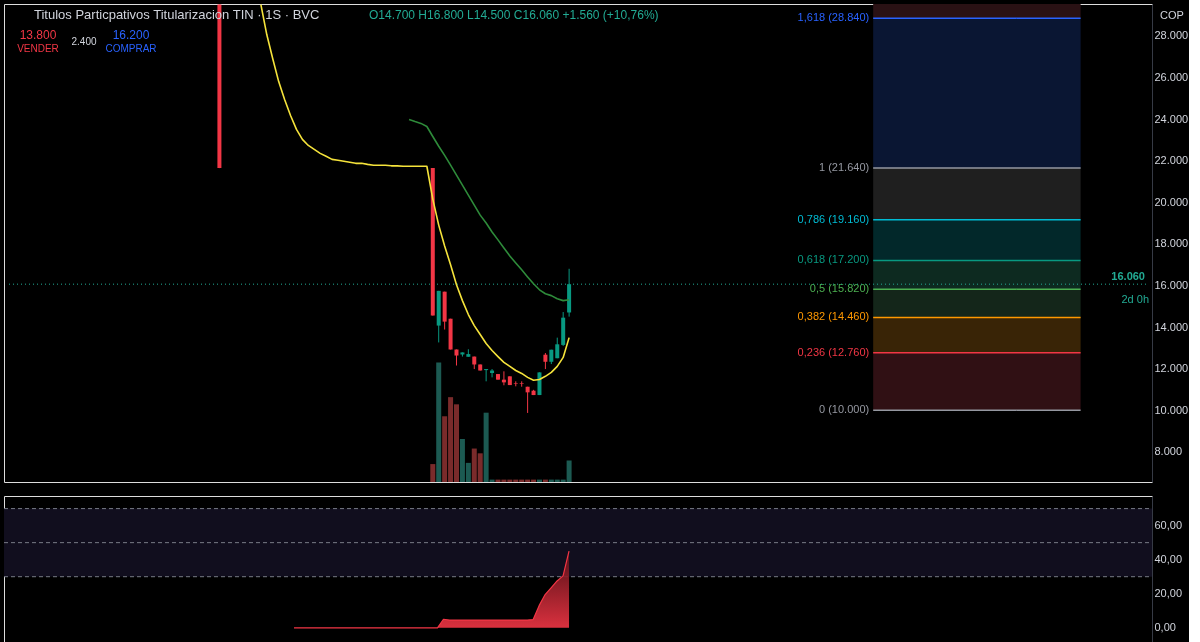  What do you see at coordinates (514, 15) in the screenshot?
I see `annotation: O14.700 H16.800 L14.500 C16.060 +1.560 (+10,76%)` at bounding box center [514, 15].